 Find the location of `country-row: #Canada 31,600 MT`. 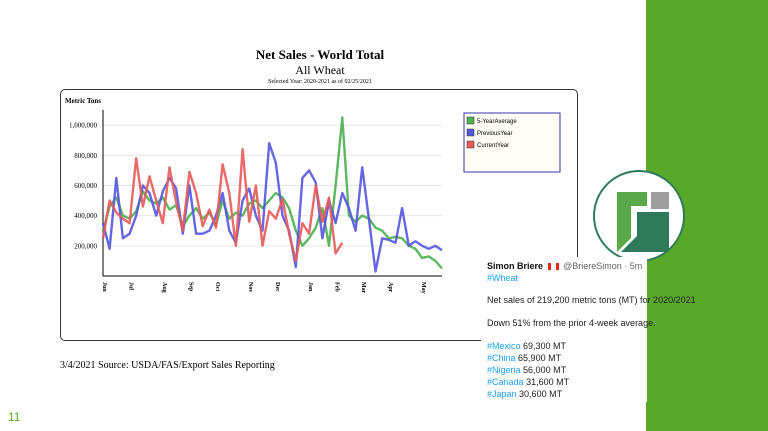

country-row: #Canada 31,600 MT is located at coordinates (528, 382).